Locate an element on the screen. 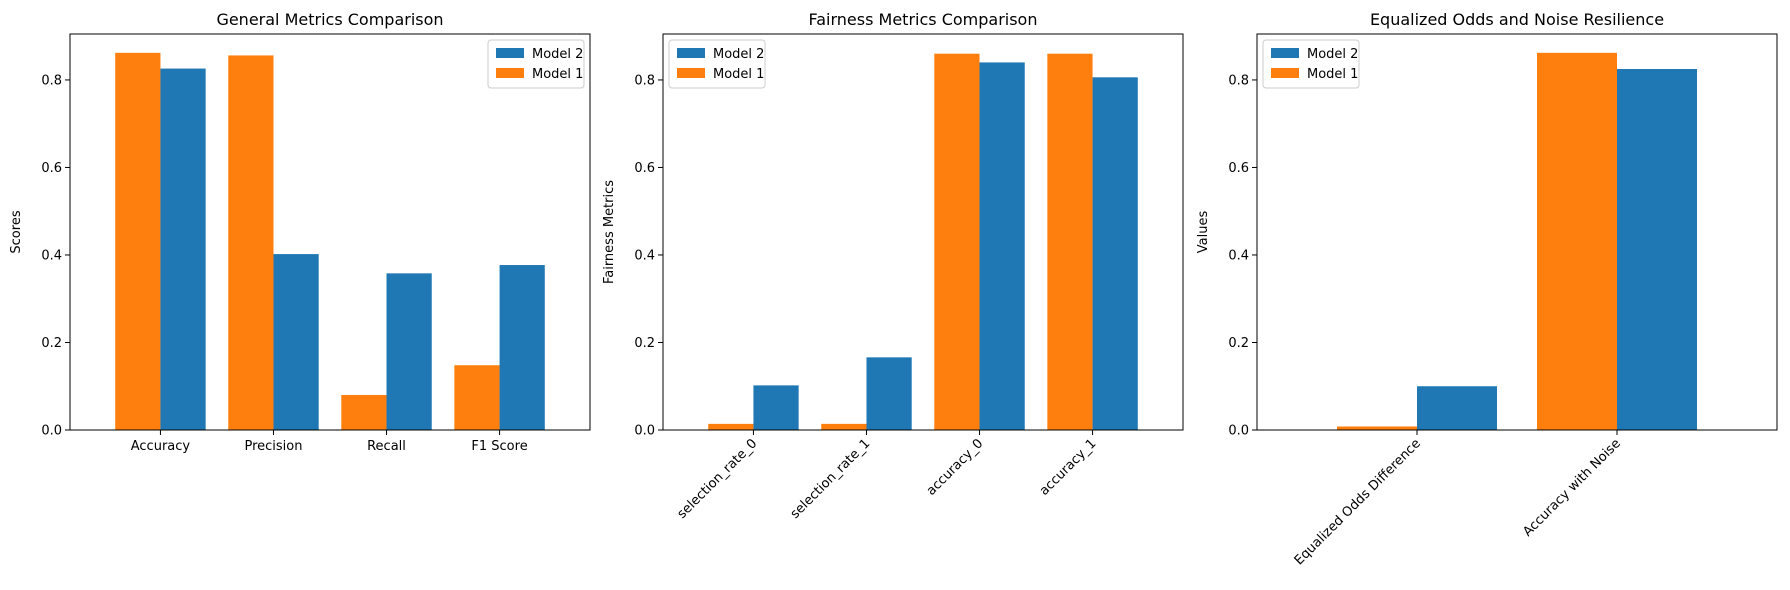 The height and width of the screenshot is (590, 1790). y-axis-label: Fairness Metrics is located at coordinates (609, 232).